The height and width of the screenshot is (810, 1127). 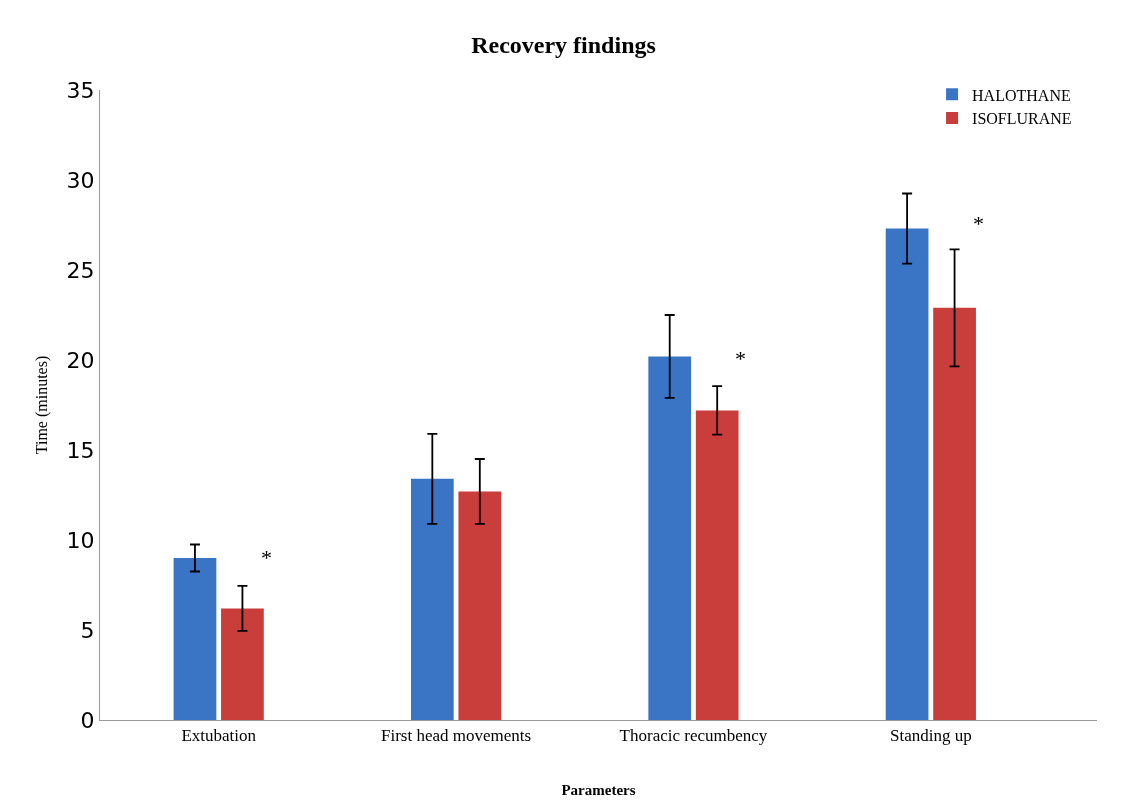 What do you see at coordinates (80, 270) in the screenshot?
I see `y-tick-label: 25` at bounding box center [80, 270].